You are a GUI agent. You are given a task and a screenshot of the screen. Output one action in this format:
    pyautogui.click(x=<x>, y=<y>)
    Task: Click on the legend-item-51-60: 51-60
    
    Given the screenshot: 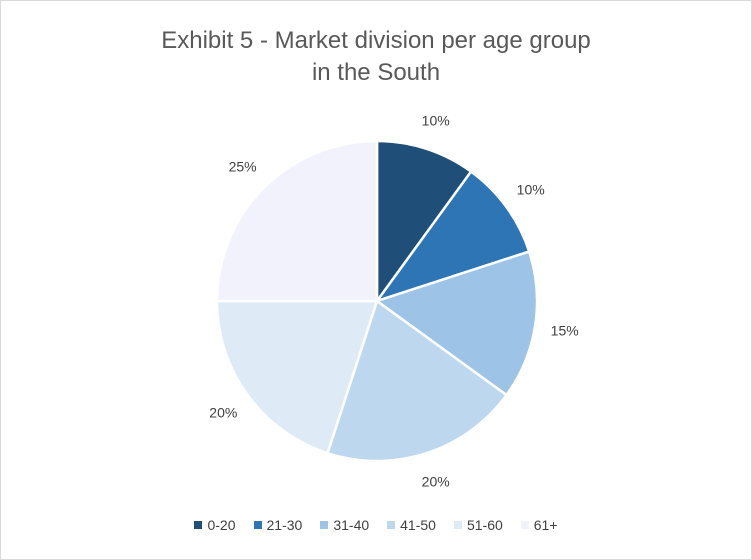 What is the action you would take?
    pyautogui.click(x=478, y=525)
    